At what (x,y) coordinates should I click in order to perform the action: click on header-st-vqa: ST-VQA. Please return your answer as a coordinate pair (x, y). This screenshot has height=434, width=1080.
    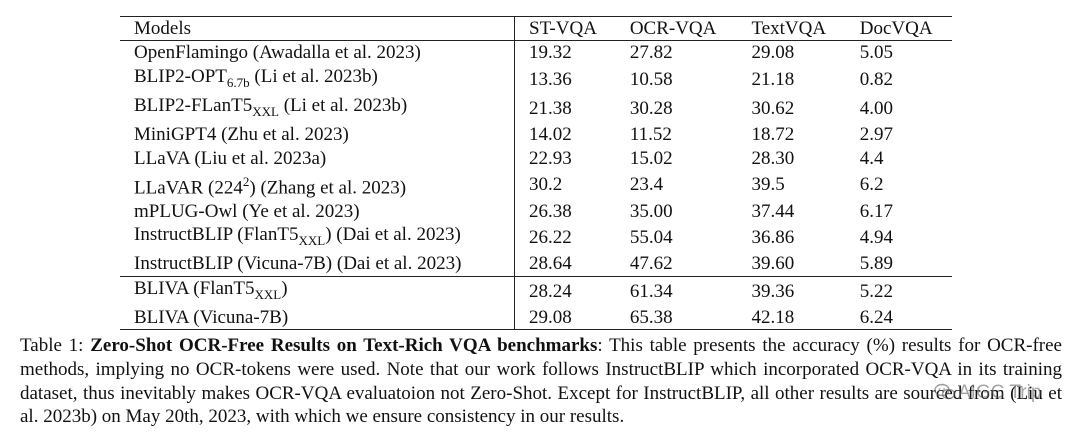
    Looking at the image, I should click on (563, 28).